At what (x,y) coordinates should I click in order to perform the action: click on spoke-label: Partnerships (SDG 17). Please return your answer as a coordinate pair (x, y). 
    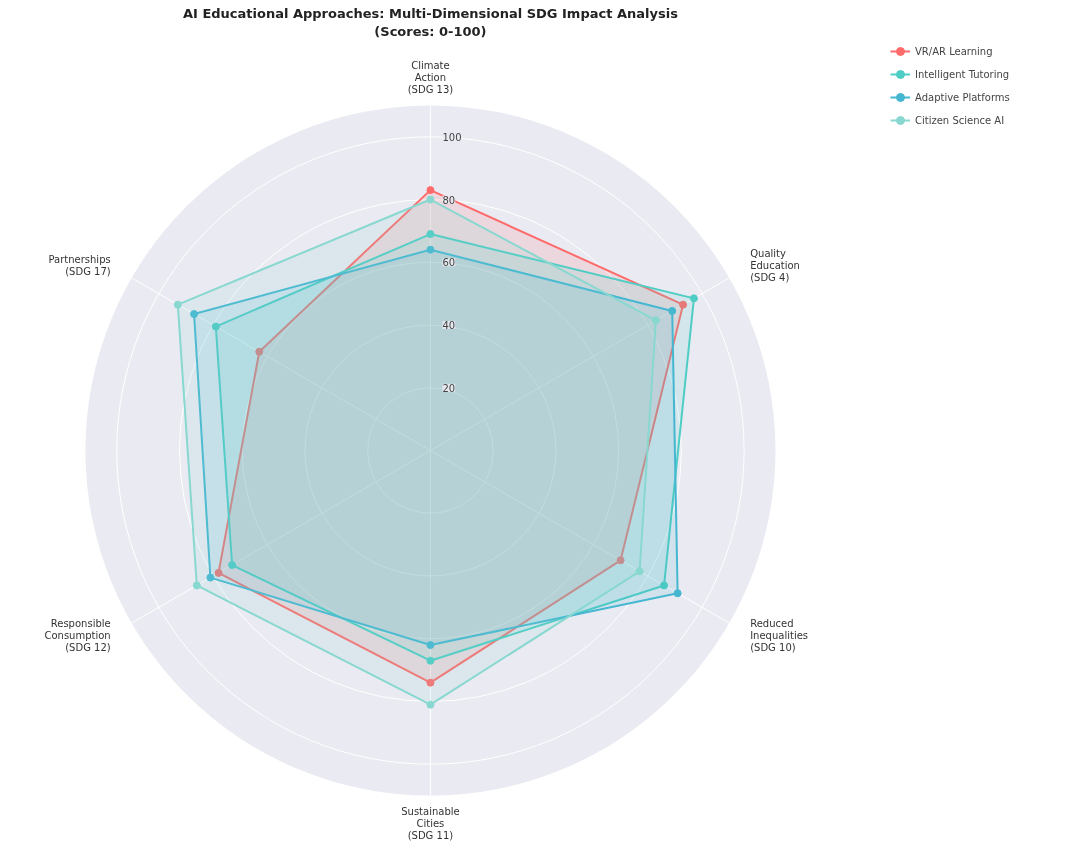
    Looking at the image, I should click on (79, 266).